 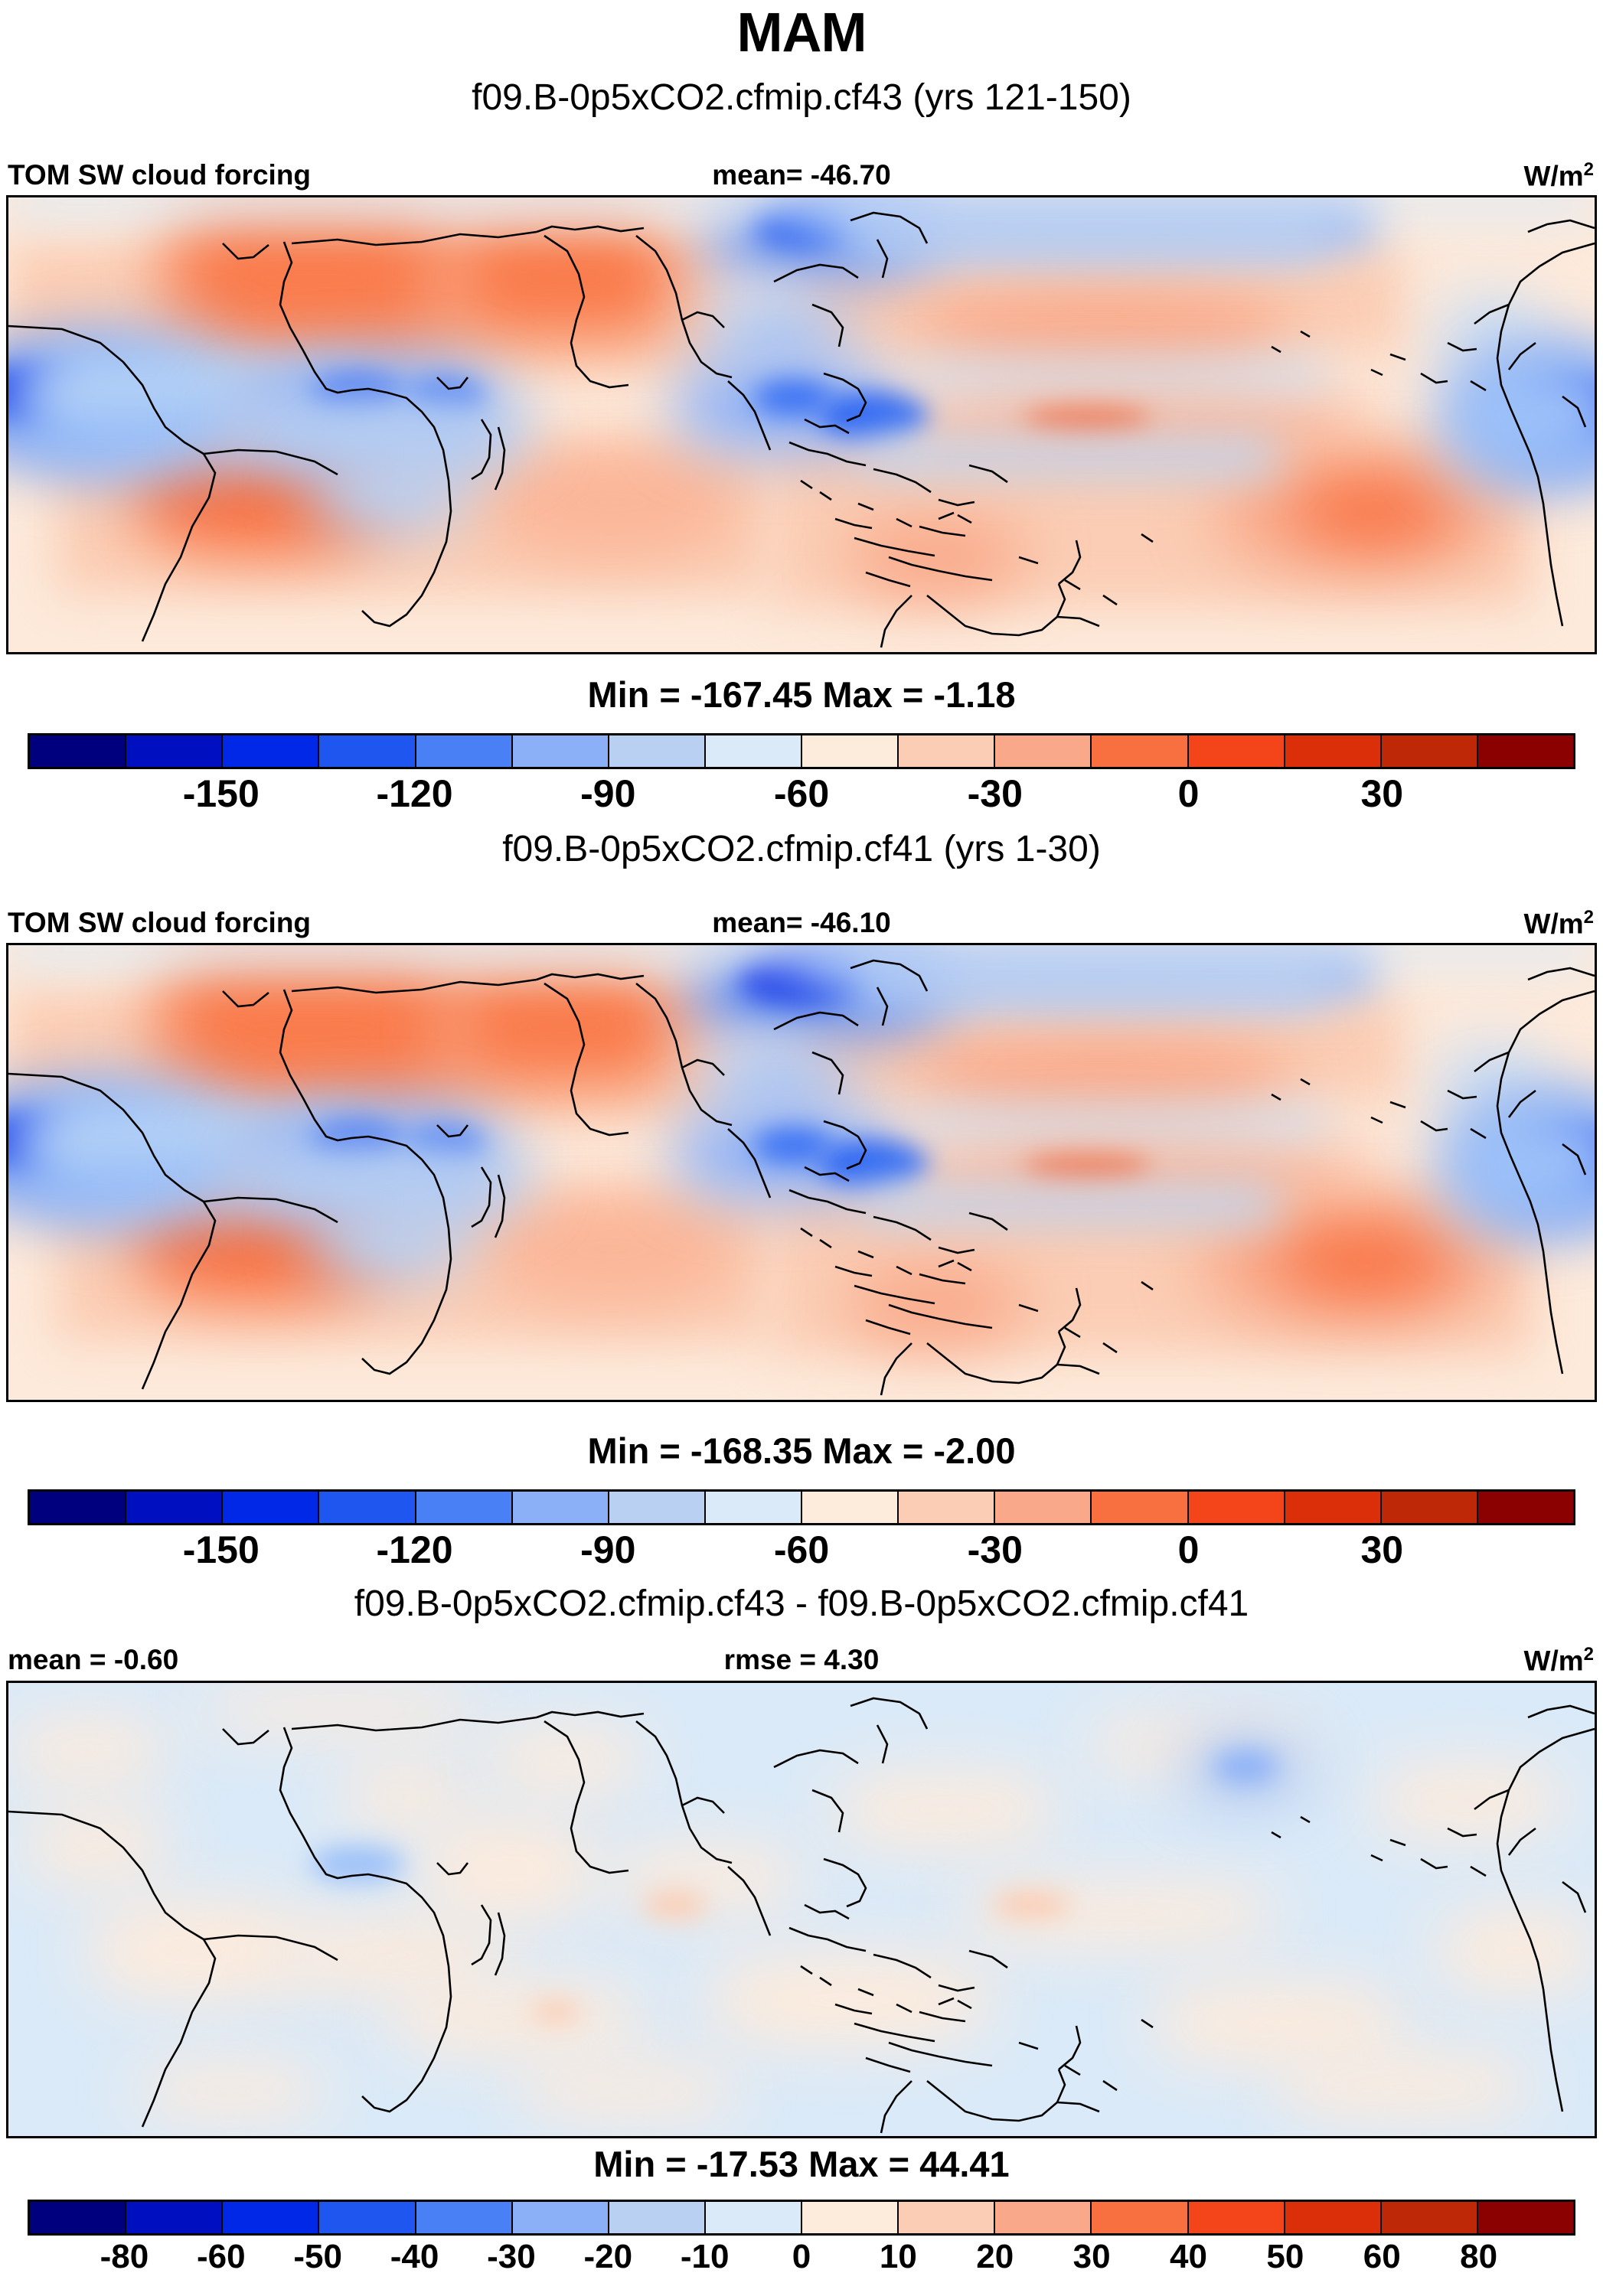 I want to click on colorbar-diff-tick-label: -80, so click(x=124, y=2256).